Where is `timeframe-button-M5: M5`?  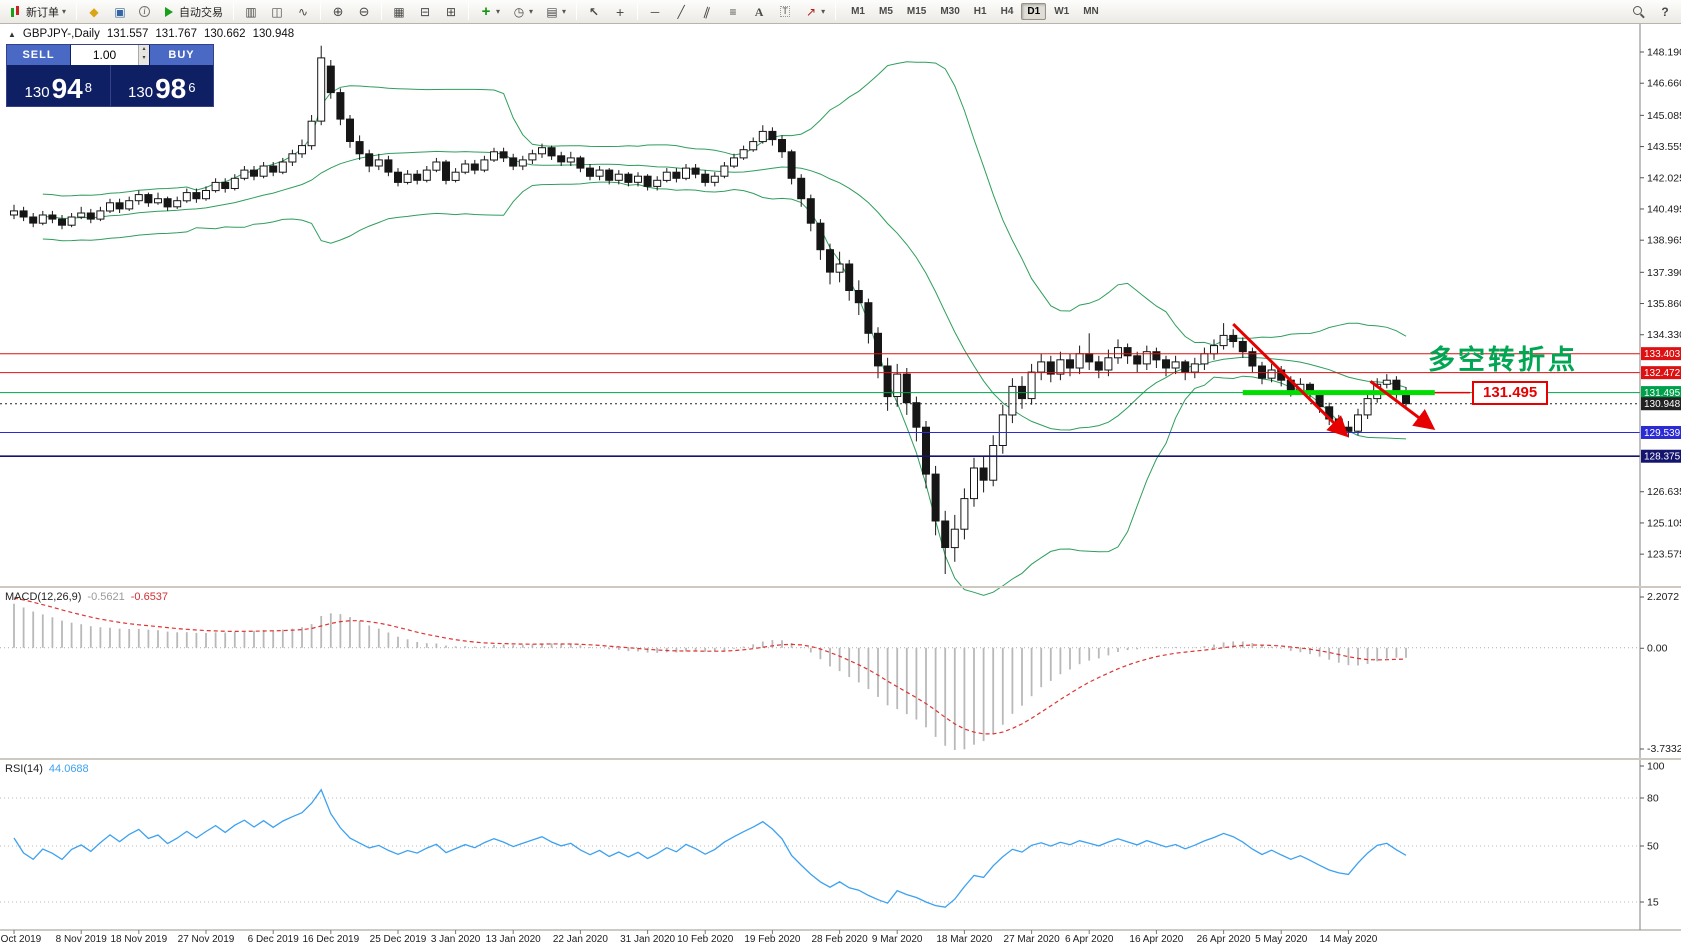 timeframe-button-M5: M5 is located at coordinates (885, 11).